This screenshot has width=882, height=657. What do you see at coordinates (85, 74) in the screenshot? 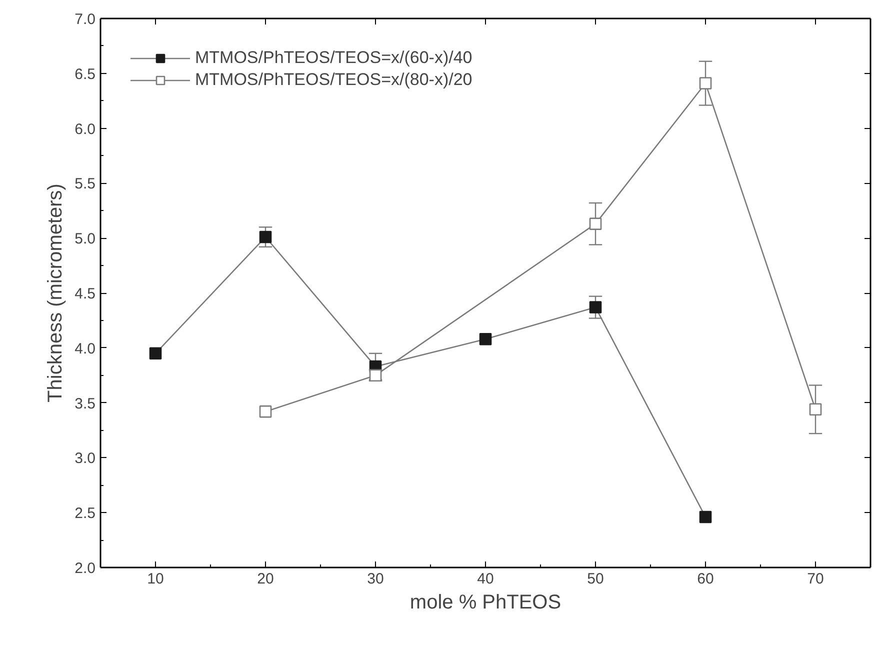
I see `y-tick-label: 6.5` at bounding box center [85, 74].